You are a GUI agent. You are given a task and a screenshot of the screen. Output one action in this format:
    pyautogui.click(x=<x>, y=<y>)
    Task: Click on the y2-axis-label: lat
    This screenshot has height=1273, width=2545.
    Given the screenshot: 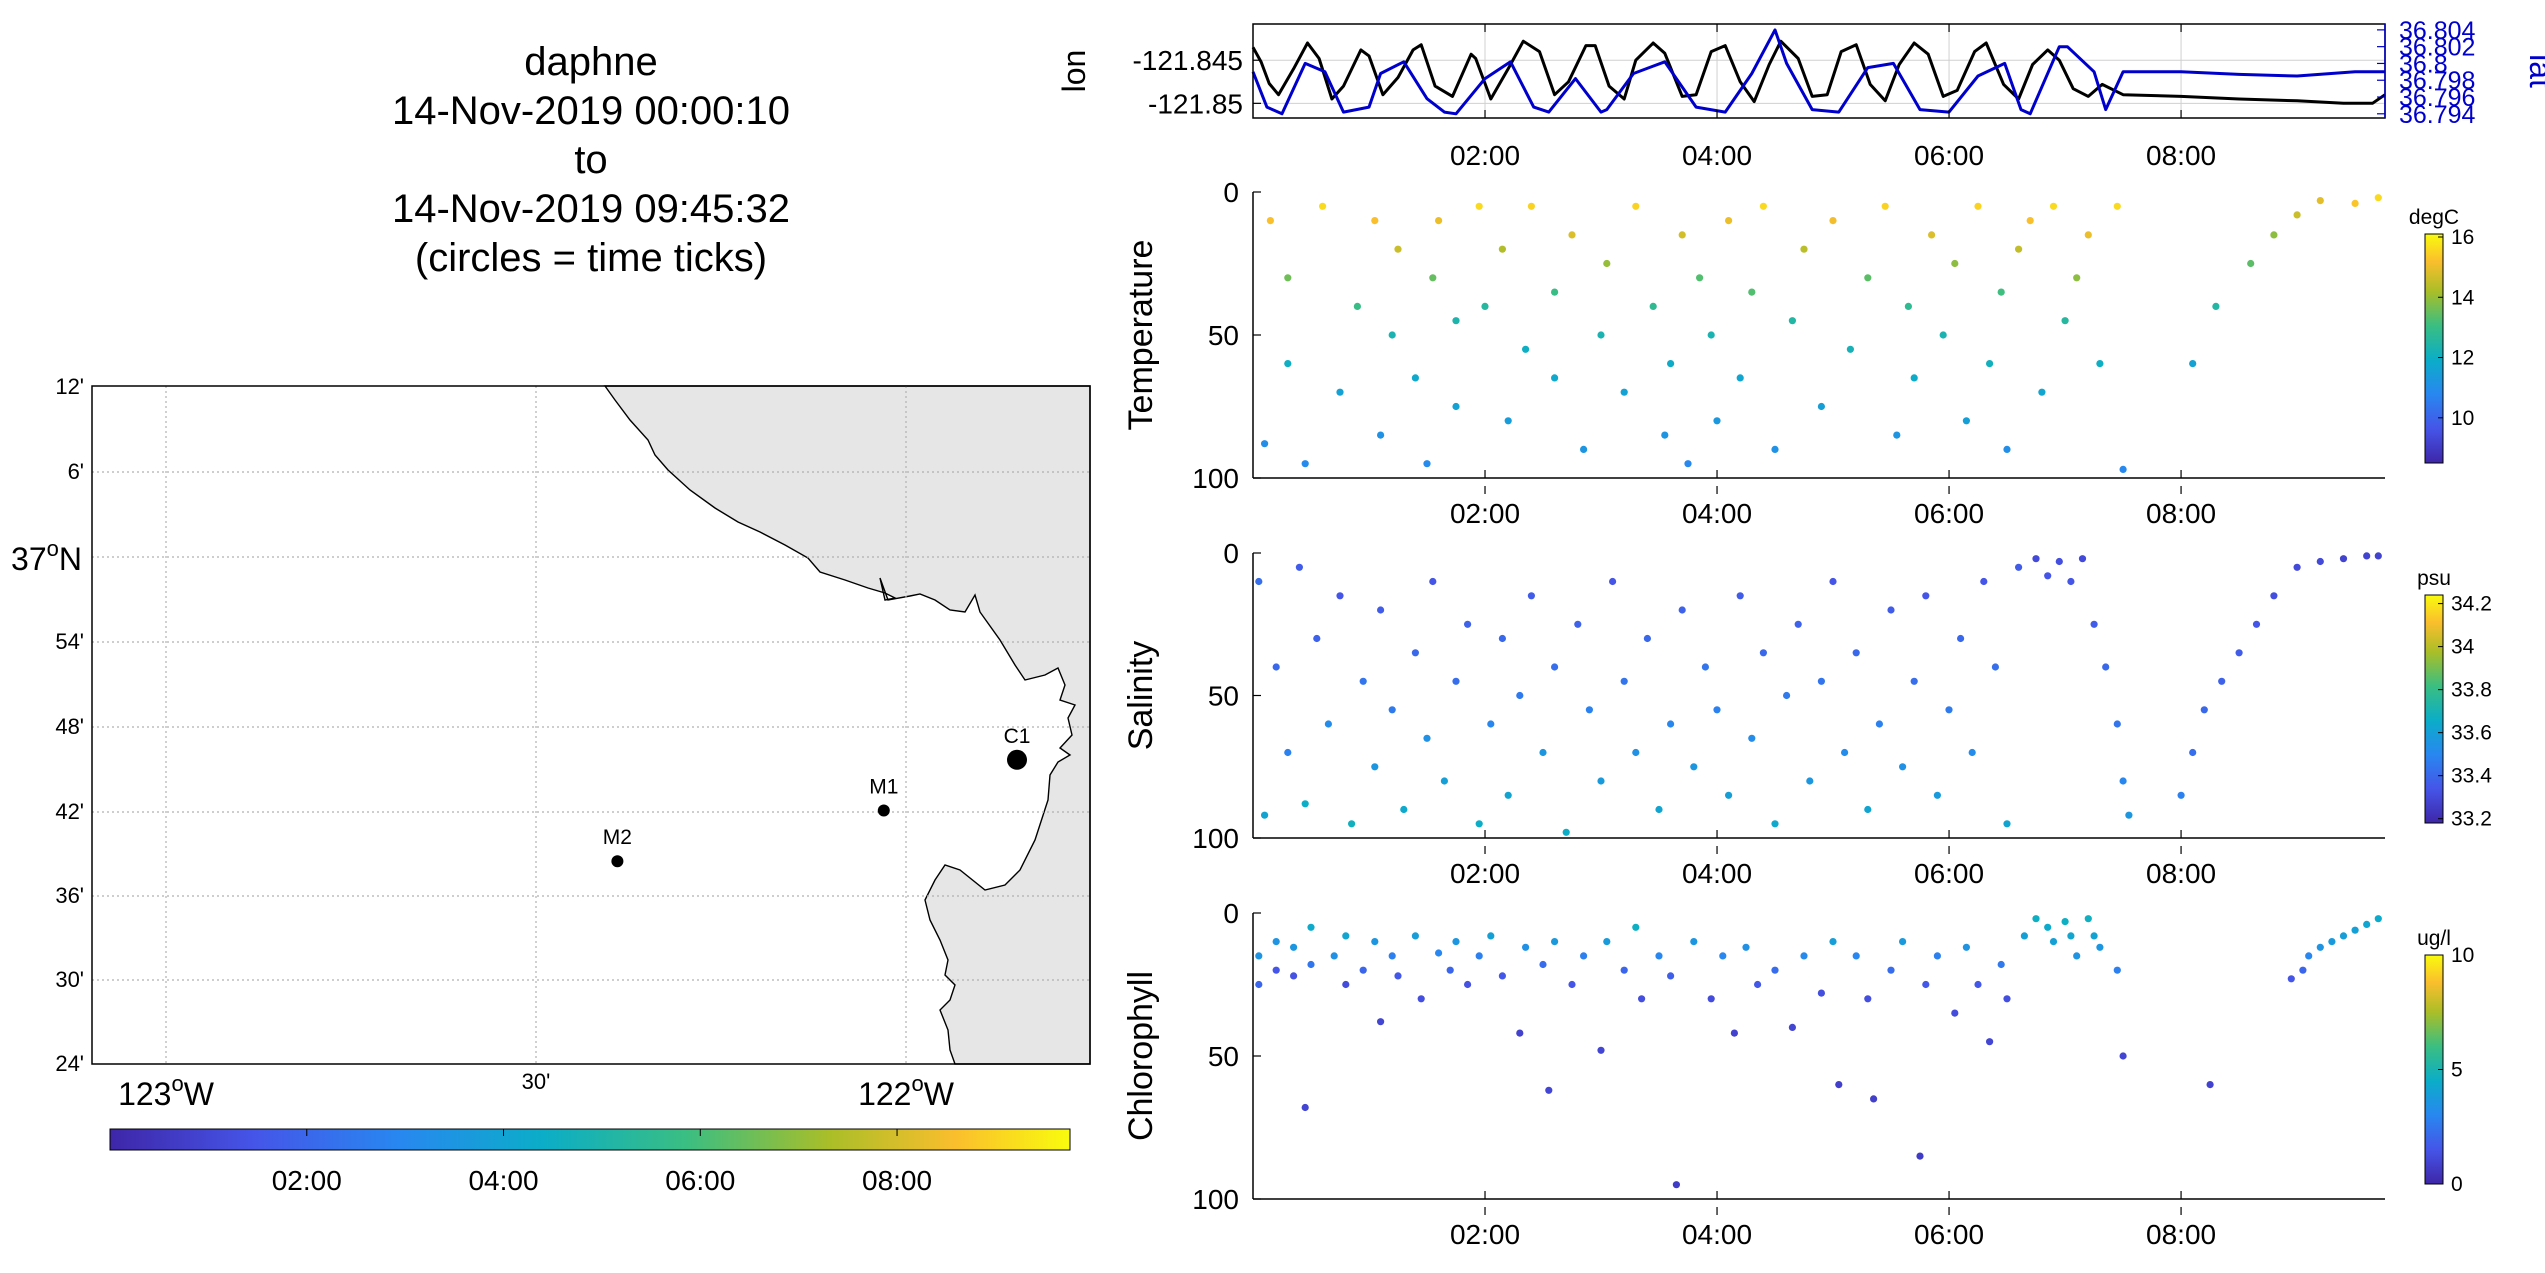 What is the action you would take?
    pyautogui.click(x=2534, y=71)
    